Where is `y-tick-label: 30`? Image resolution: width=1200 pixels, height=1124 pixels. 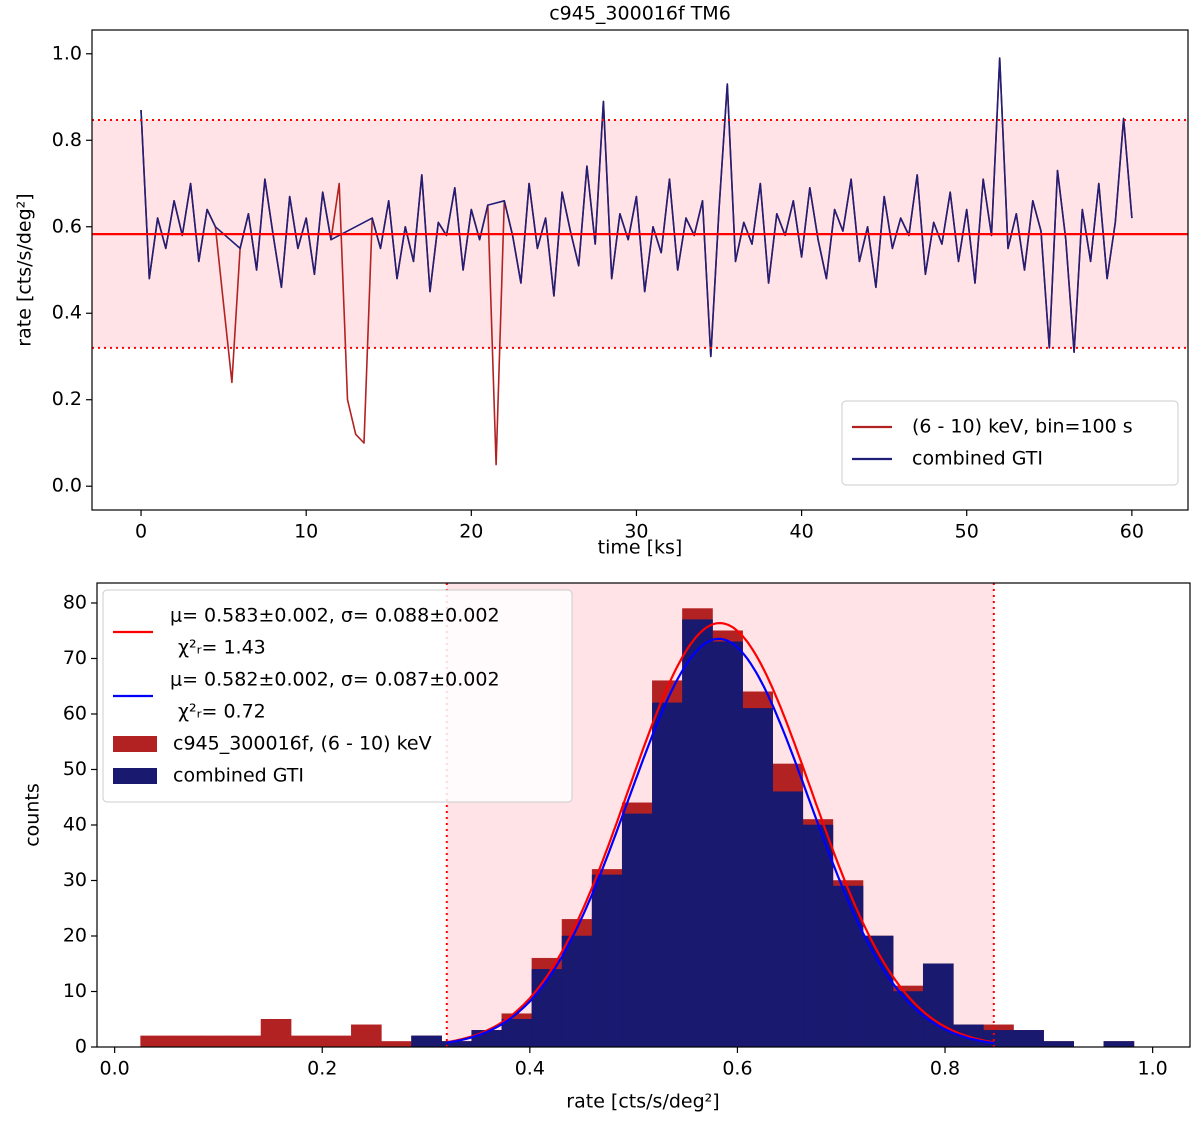
y-tick-label: 30 is located at coordinates (75, 880).